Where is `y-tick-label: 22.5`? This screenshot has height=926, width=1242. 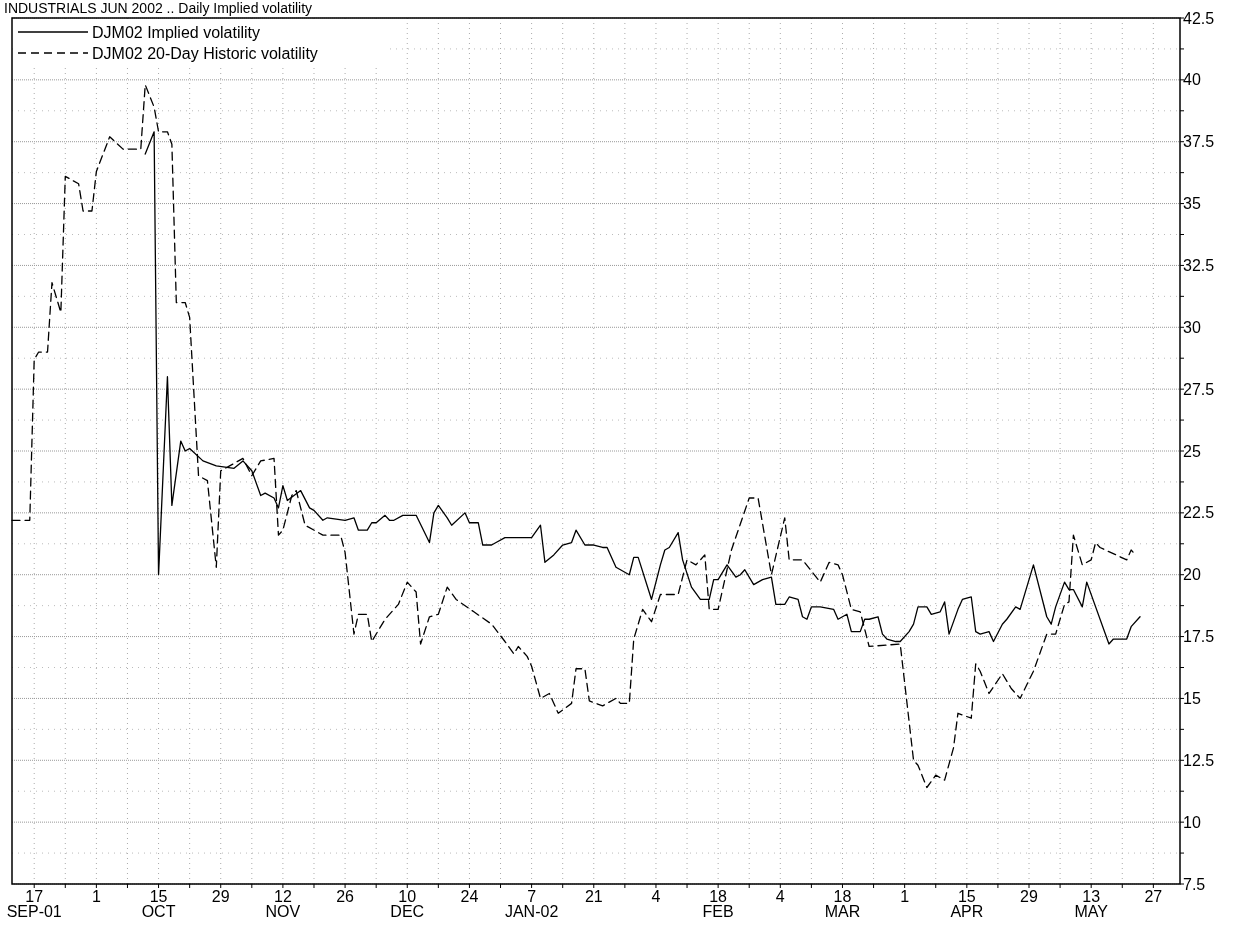
y-tick-label: 22.5 is located at coordinates (1199, 513).